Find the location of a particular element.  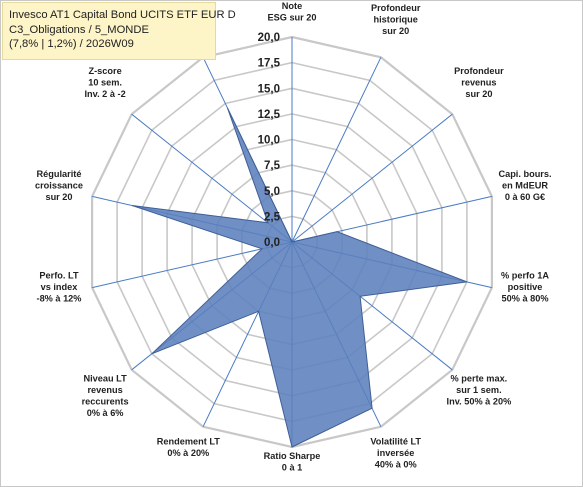

axis-label: Ratio Sharpe 0 à 1 is located at coordinates (292, 462).